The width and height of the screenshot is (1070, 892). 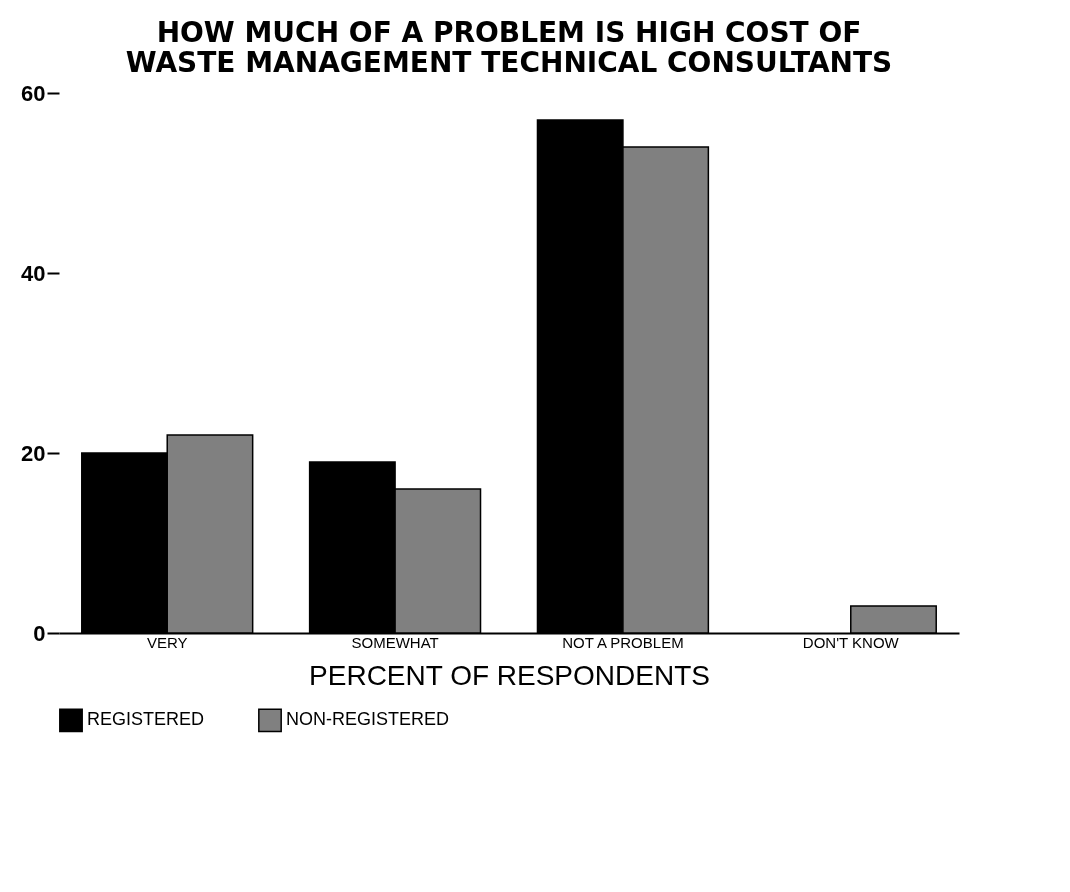 What do you see at coordinates (33, 93) in the screenshot?
I see `y-tick-label: 60` at bounding box center [33, 93].